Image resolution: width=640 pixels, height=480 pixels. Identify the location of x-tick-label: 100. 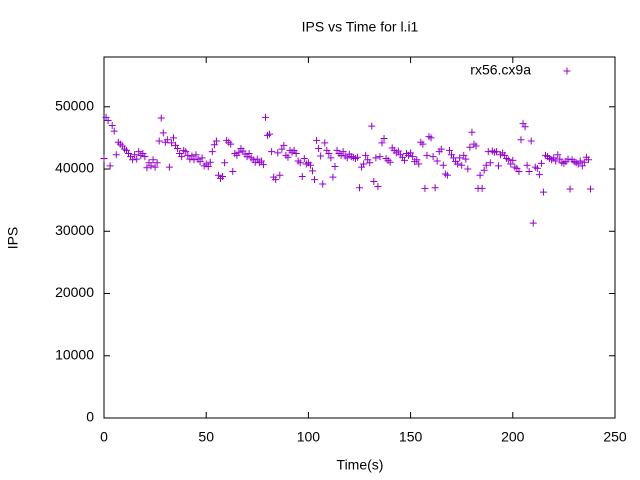
(309, 437).